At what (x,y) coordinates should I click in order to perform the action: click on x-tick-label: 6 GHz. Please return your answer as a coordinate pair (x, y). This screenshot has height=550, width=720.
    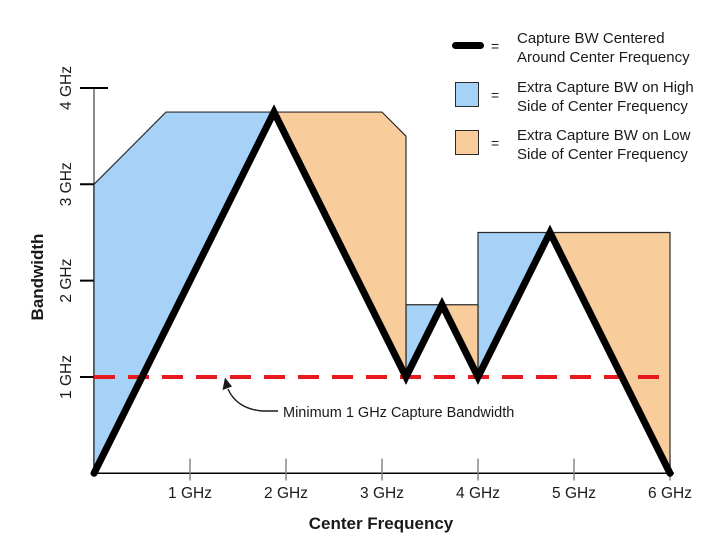
    Looking at the image, I should click on (670, 493).